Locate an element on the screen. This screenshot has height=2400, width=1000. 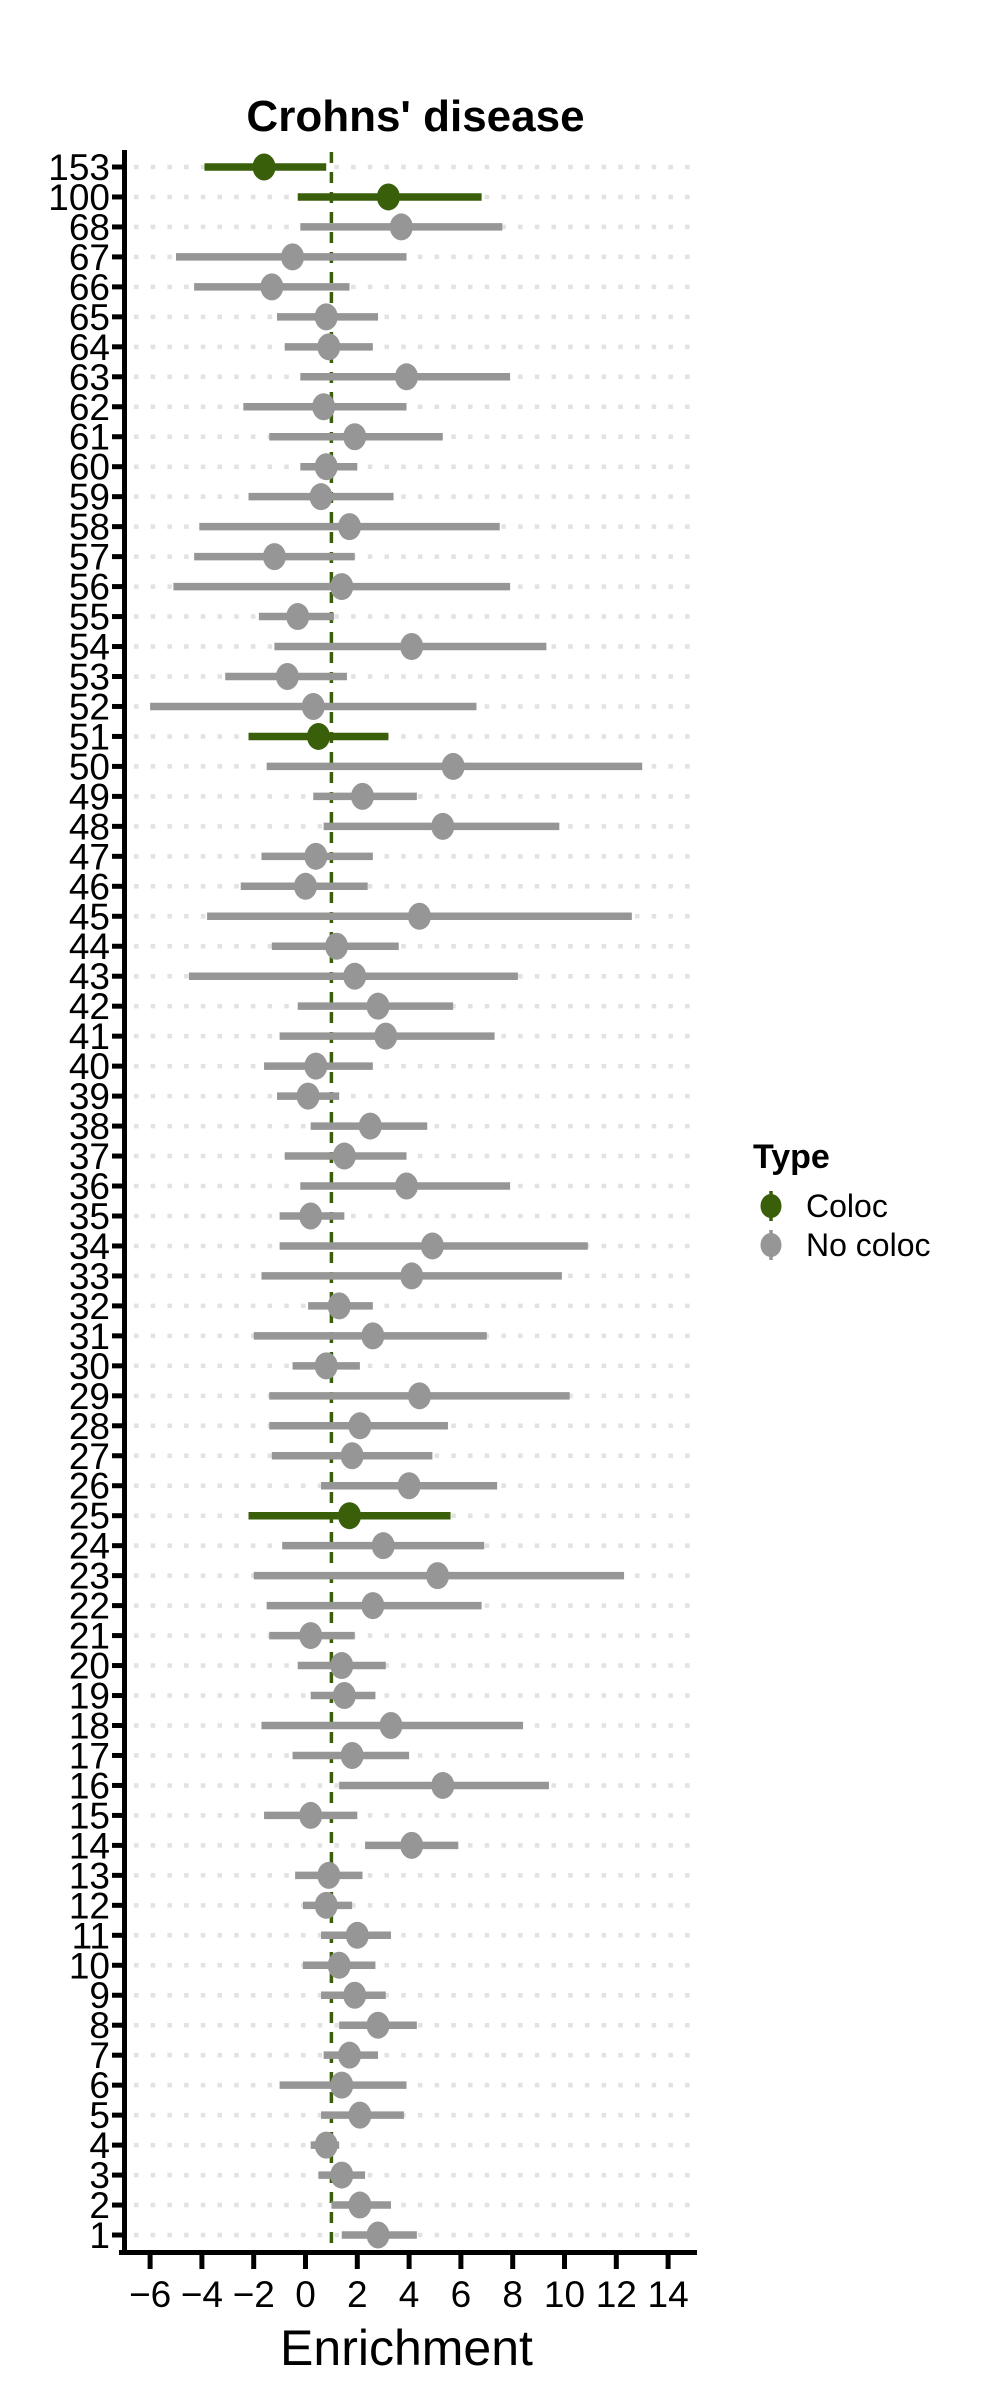
y-axis-tick-label: 50 is located at coordinates (89, 766).